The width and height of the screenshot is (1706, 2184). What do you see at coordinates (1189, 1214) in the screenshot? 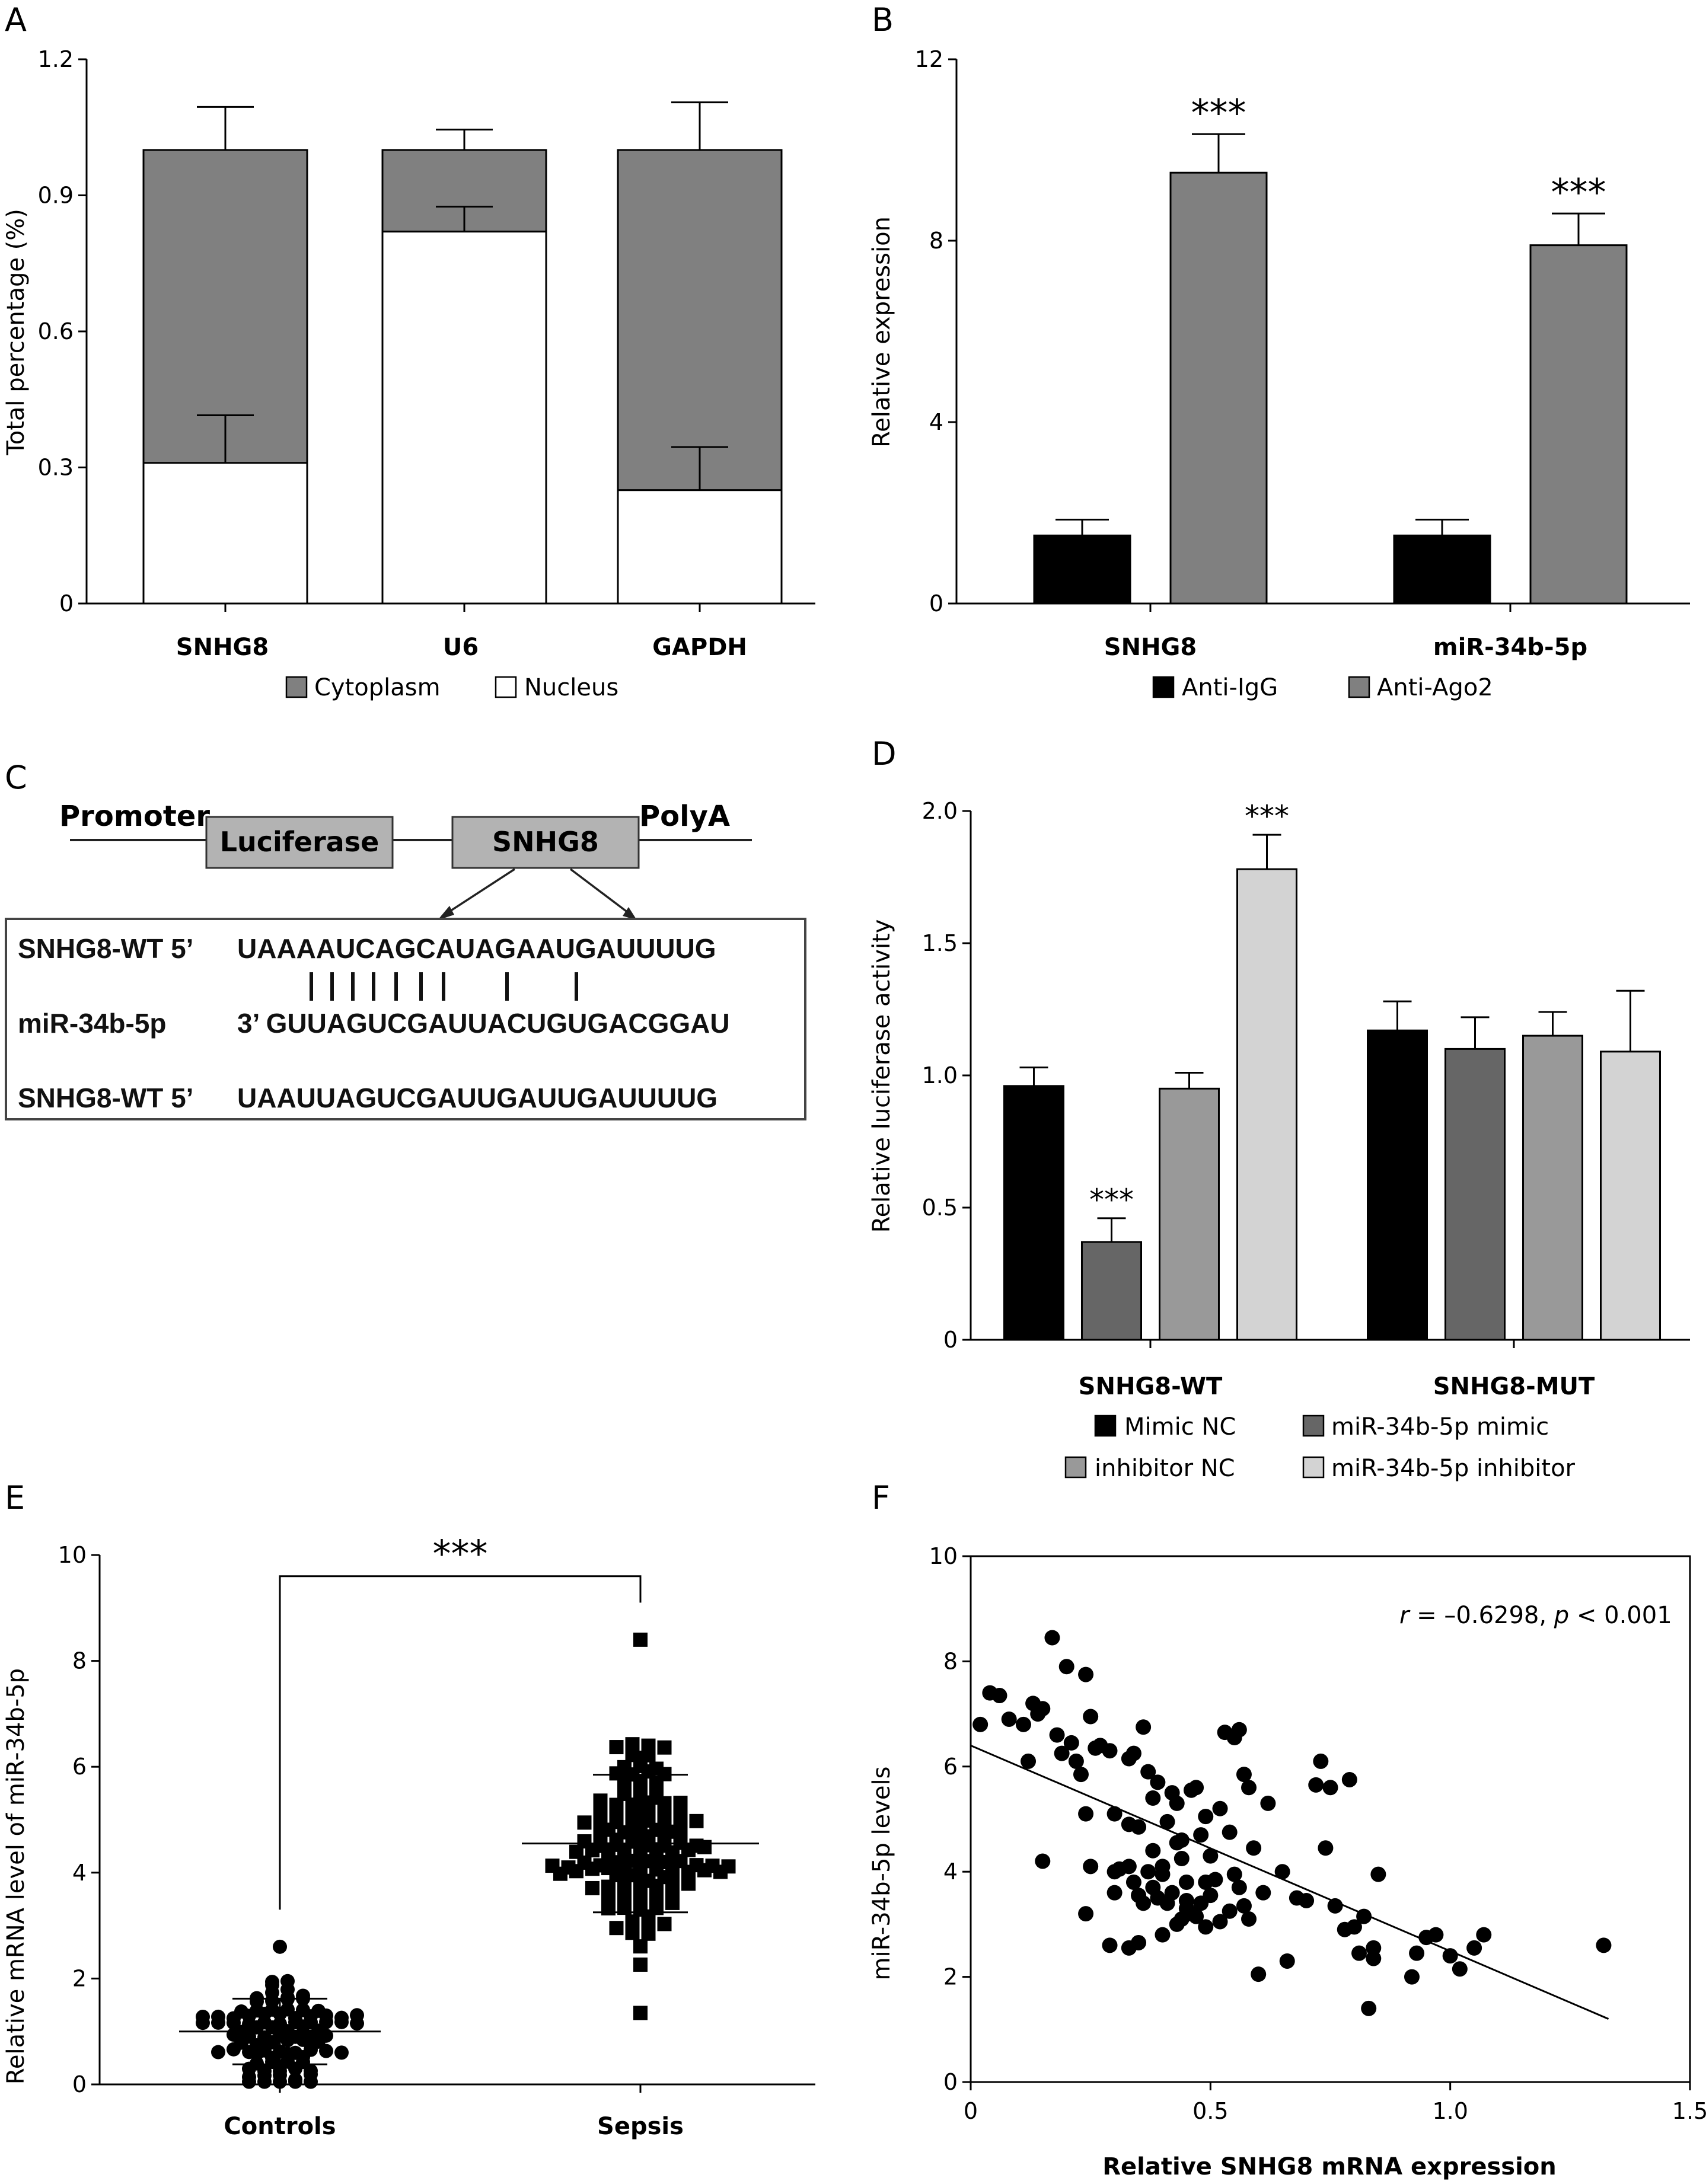
I see `bar-inhibitor-nc` at bounding box center [1189, 1214].